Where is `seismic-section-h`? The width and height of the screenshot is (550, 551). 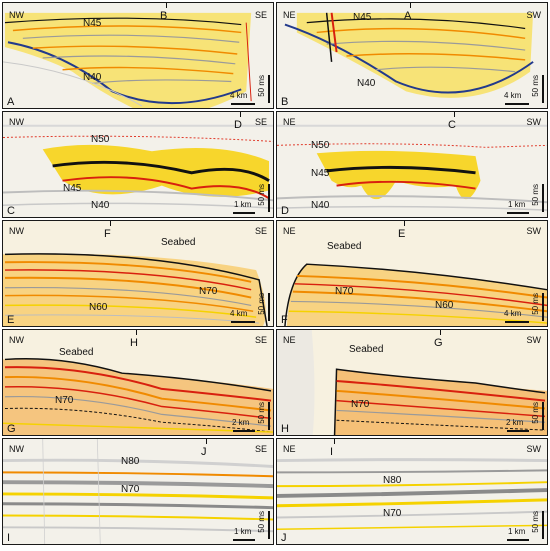 seismic-section-h is located at coordinates (412, 382).